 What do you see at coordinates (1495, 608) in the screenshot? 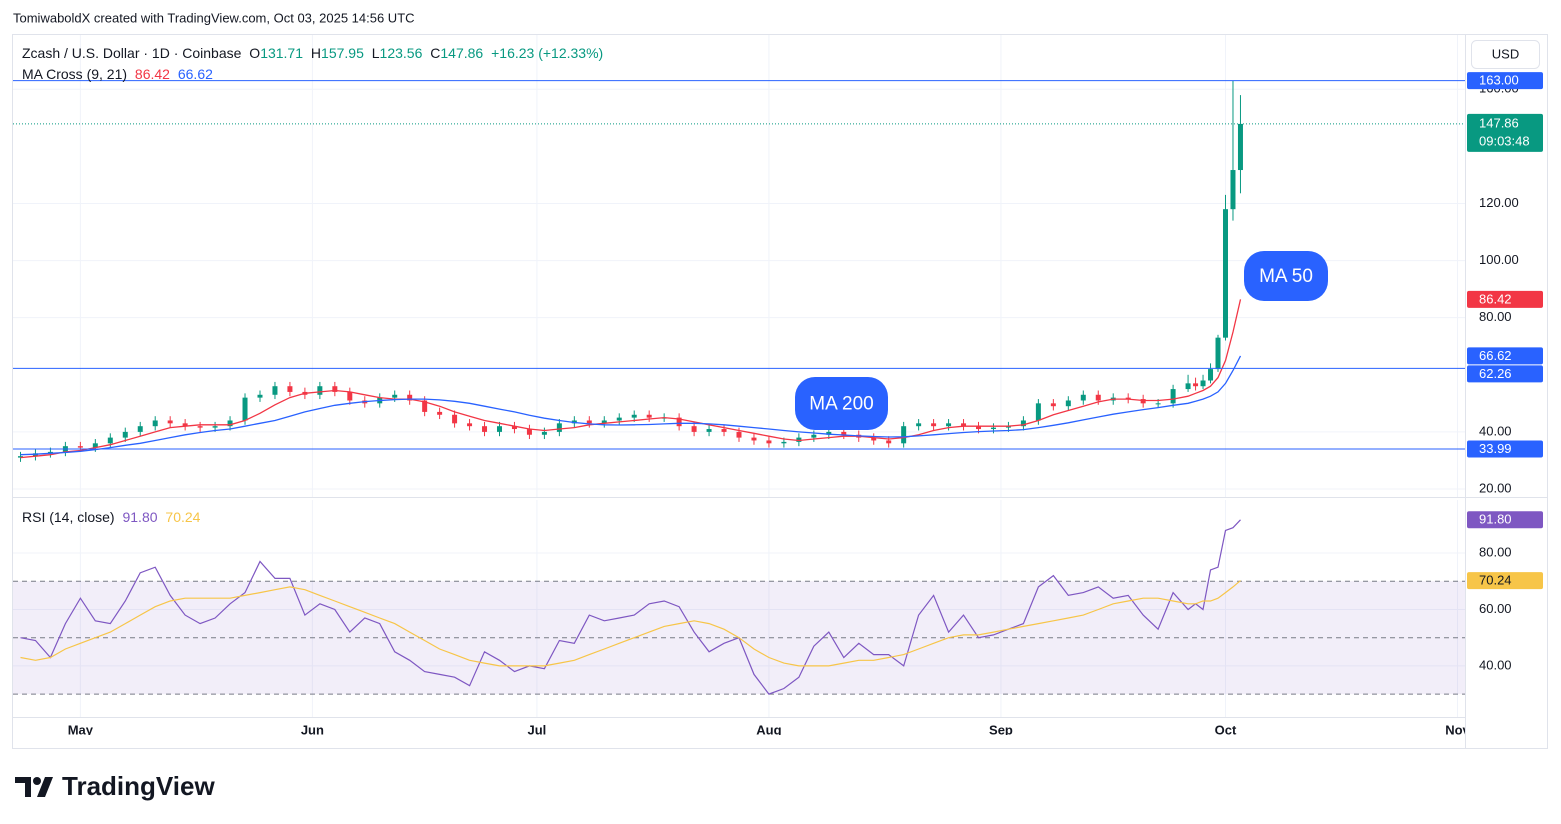
I see `y-tick-label: 60.00` at bounding box center [1495, 608].